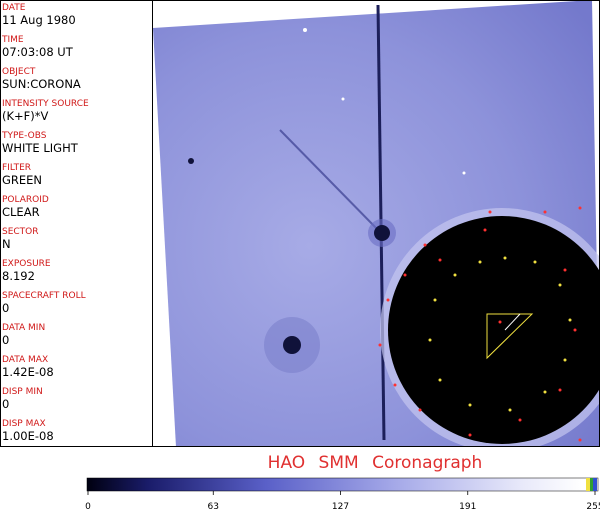 This screenshot has height=512, width=600. What do you see at coordinates (21, 212) in the screenshot?
I see `field-value: CLEAR` at bounding box center [21, 212].